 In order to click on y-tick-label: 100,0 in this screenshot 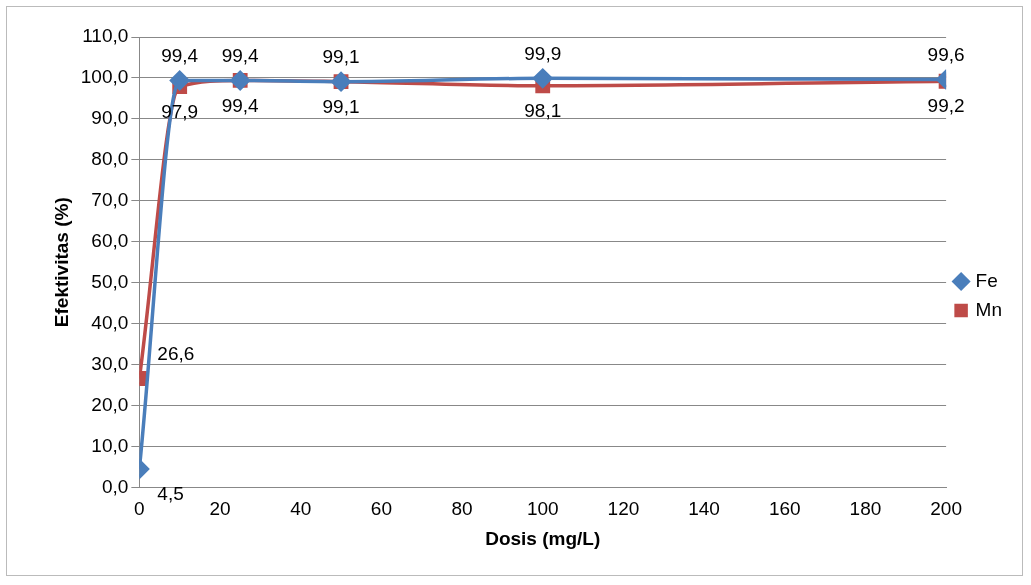, I will do `click(104, 77)`.